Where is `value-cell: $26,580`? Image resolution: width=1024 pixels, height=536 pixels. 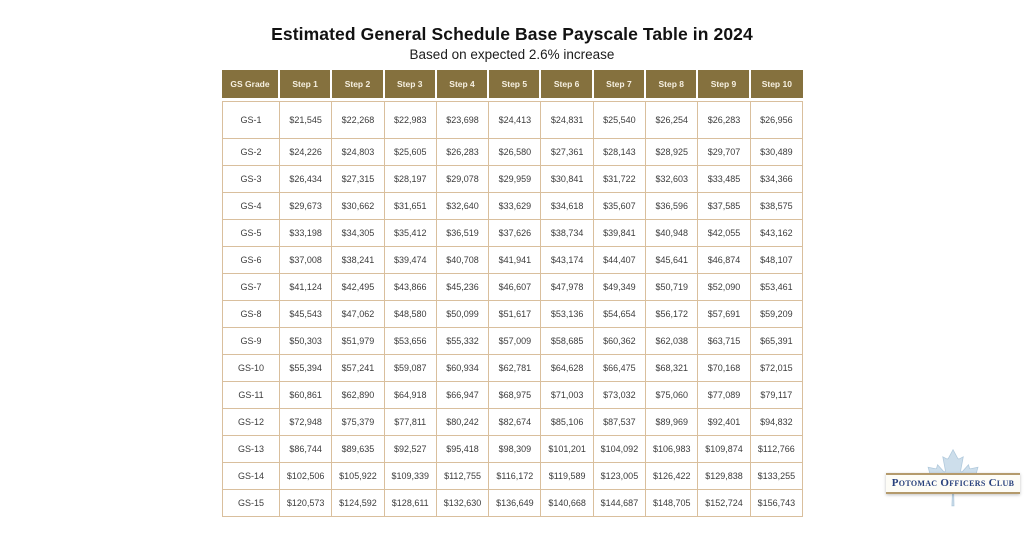
value-cell: $26,580 is located at coordinates (515, 152).